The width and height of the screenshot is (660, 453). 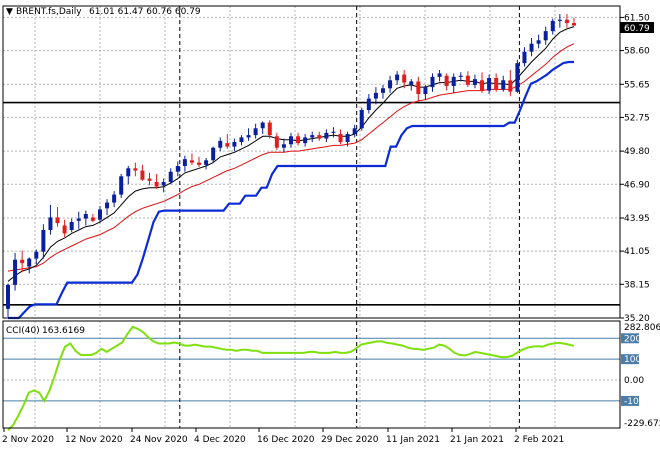 What do you see at coordinates (145, 12) in the screenshot?
I see `ohlc-label: 61.01 61.47 60.76 60.79` at bounding box center [145, 12].